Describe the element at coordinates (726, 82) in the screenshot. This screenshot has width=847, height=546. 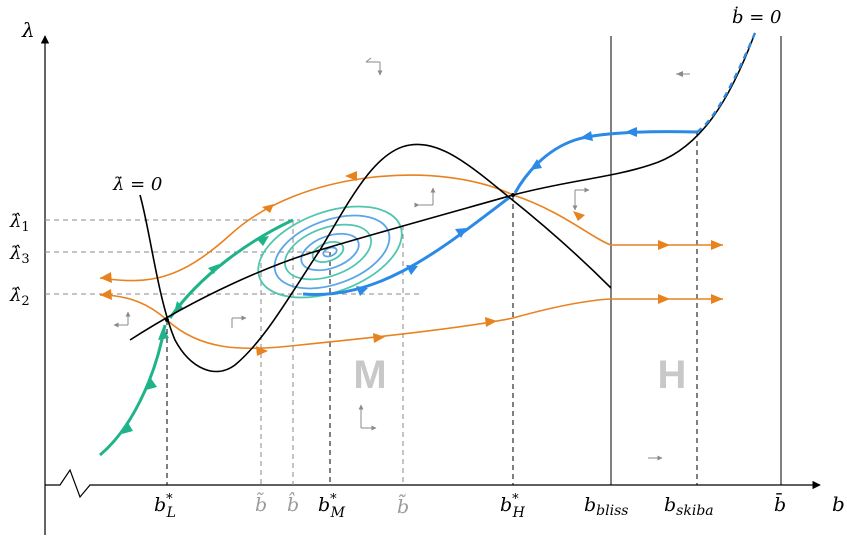
I see `b-dot-dashed-overlay` at that location.